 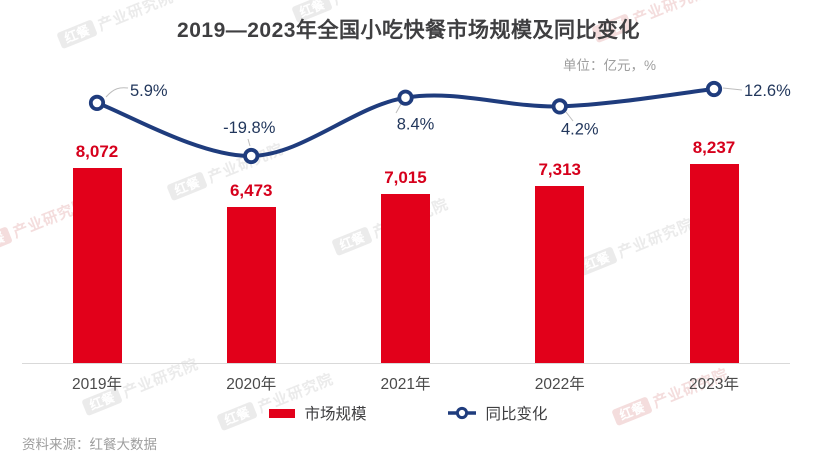 What do you see at coordinates (714, 263) in the screenshot?
I see `bar-2023年` at bounding box center [714, 263].